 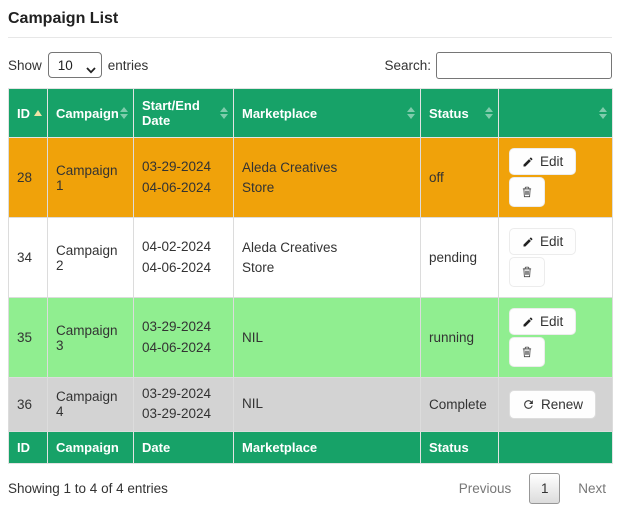 I want to click on divider, so click(x=310, y=37).